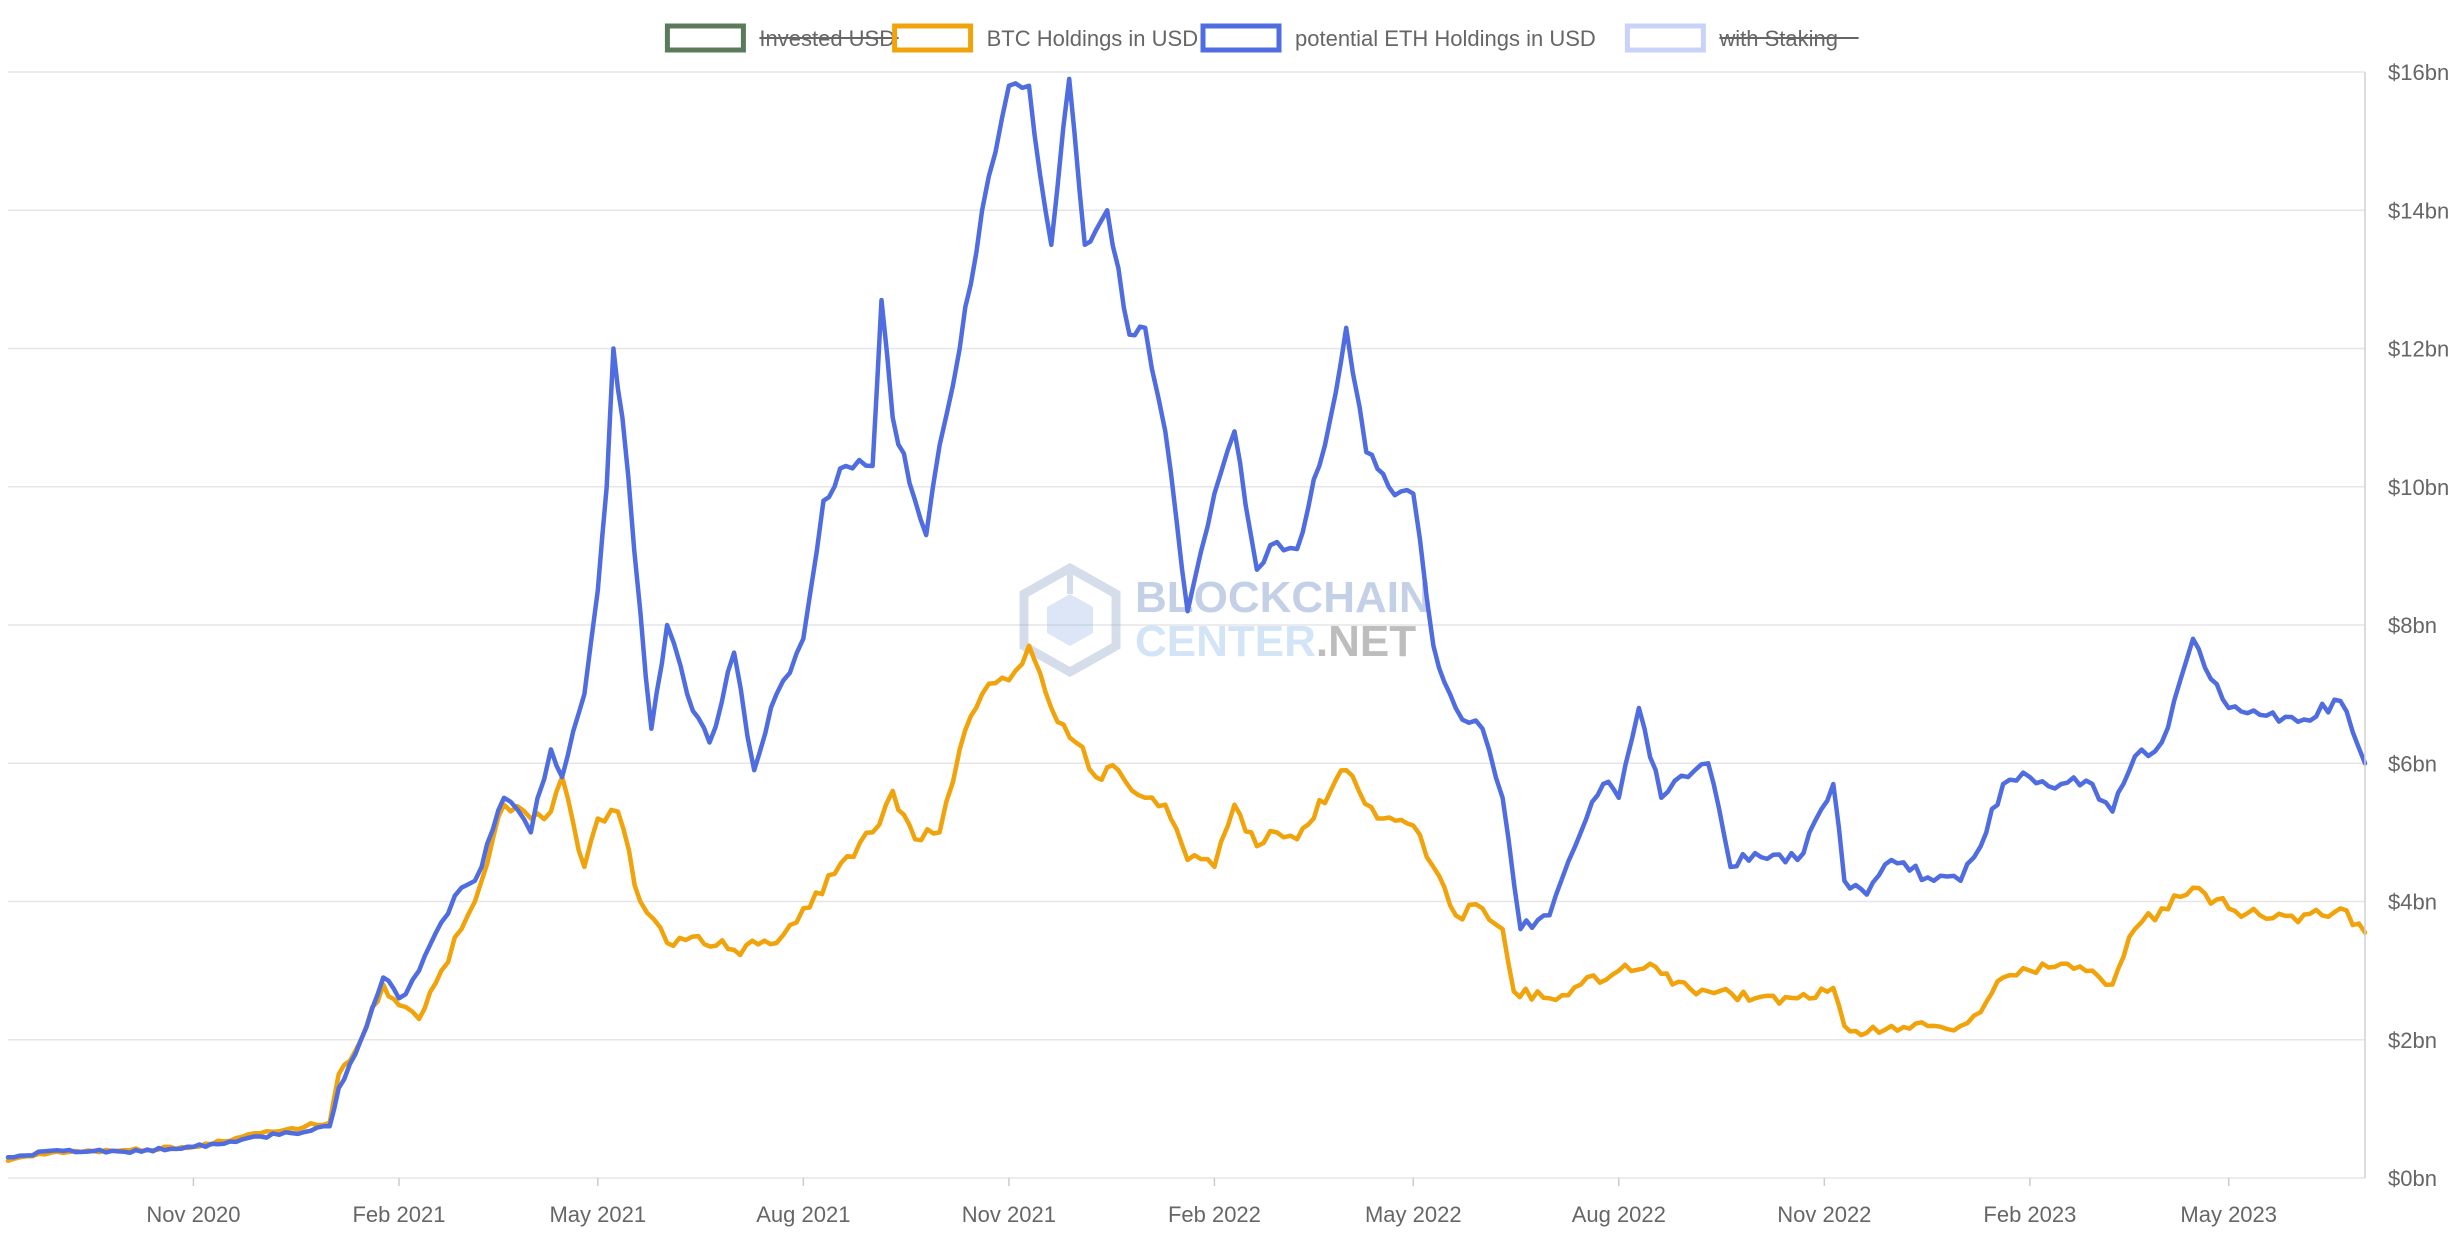 This screenshot has height=1252, width=2464. I want to click on x-tick-label: Nov 2020, so click(193, 1214).